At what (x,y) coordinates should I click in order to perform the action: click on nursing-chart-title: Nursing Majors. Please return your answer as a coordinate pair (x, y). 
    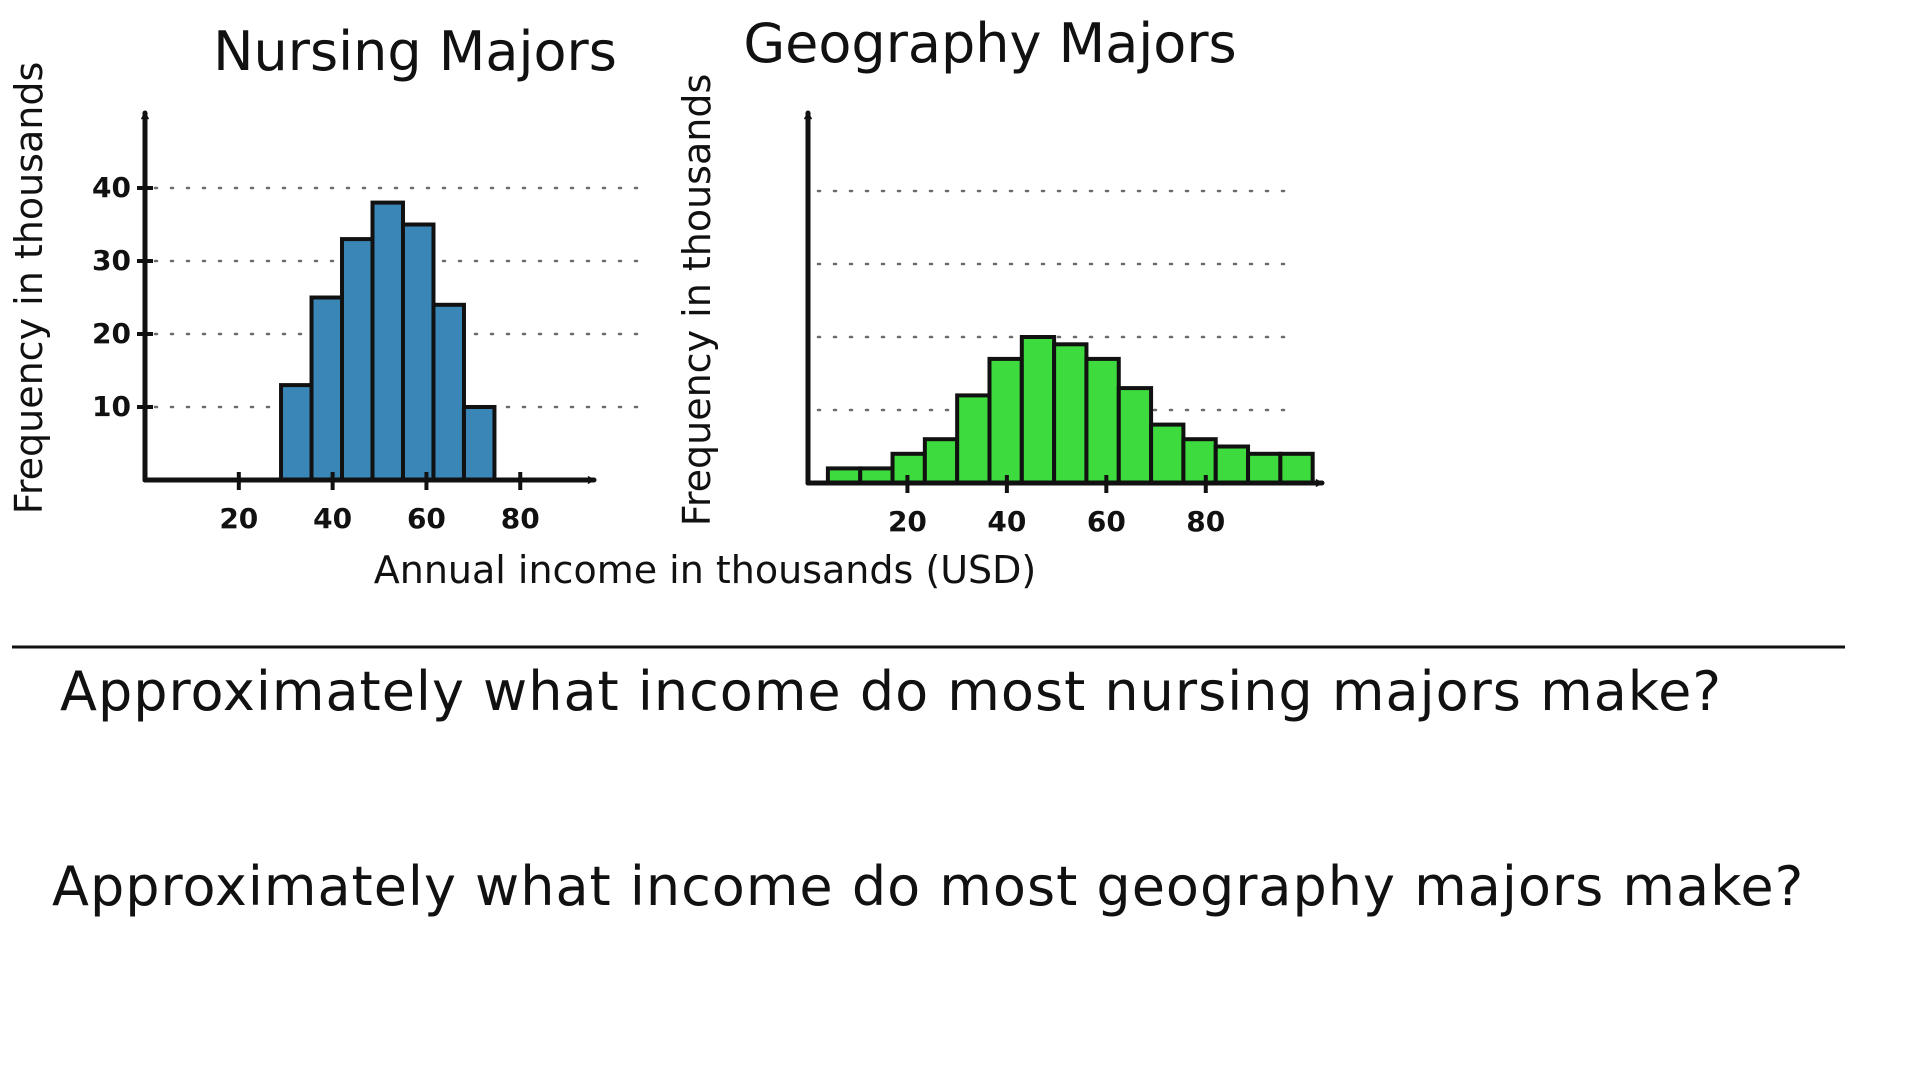
    Looking at the image, I should click on (415, 51).